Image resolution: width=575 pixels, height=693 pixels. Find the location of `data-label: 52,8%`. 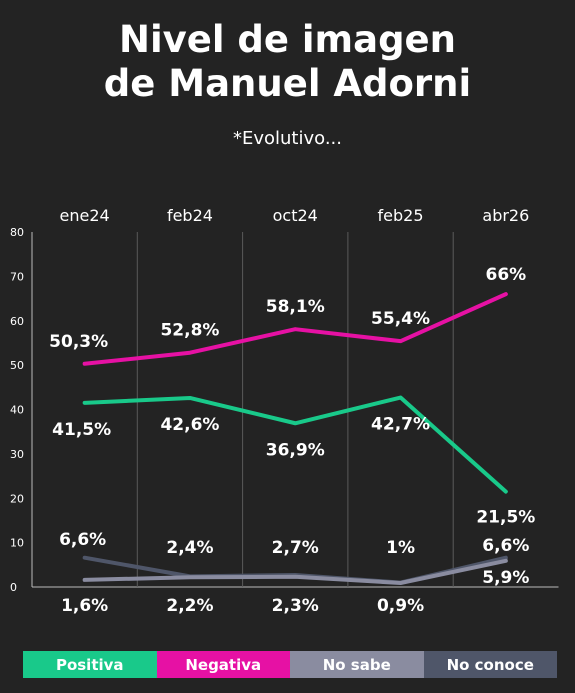

data-label: 52,8% is located at coordinates (189, 331).